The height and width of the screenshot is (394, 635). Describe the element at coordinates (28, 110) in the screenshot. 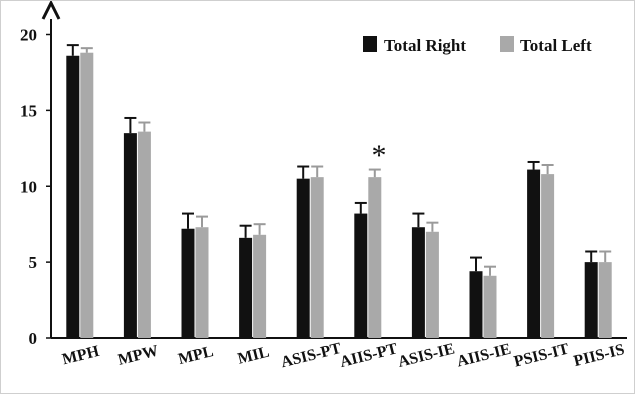

I see `y-tick-label: 15` at that location.